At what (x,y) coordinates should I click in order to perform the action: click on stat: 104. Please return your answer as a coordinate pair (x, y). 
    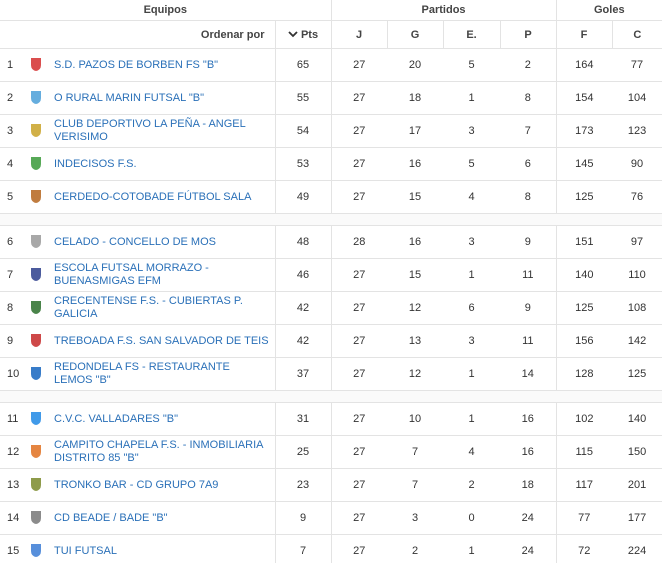
    Looking at the image, I should click on (637, 98).